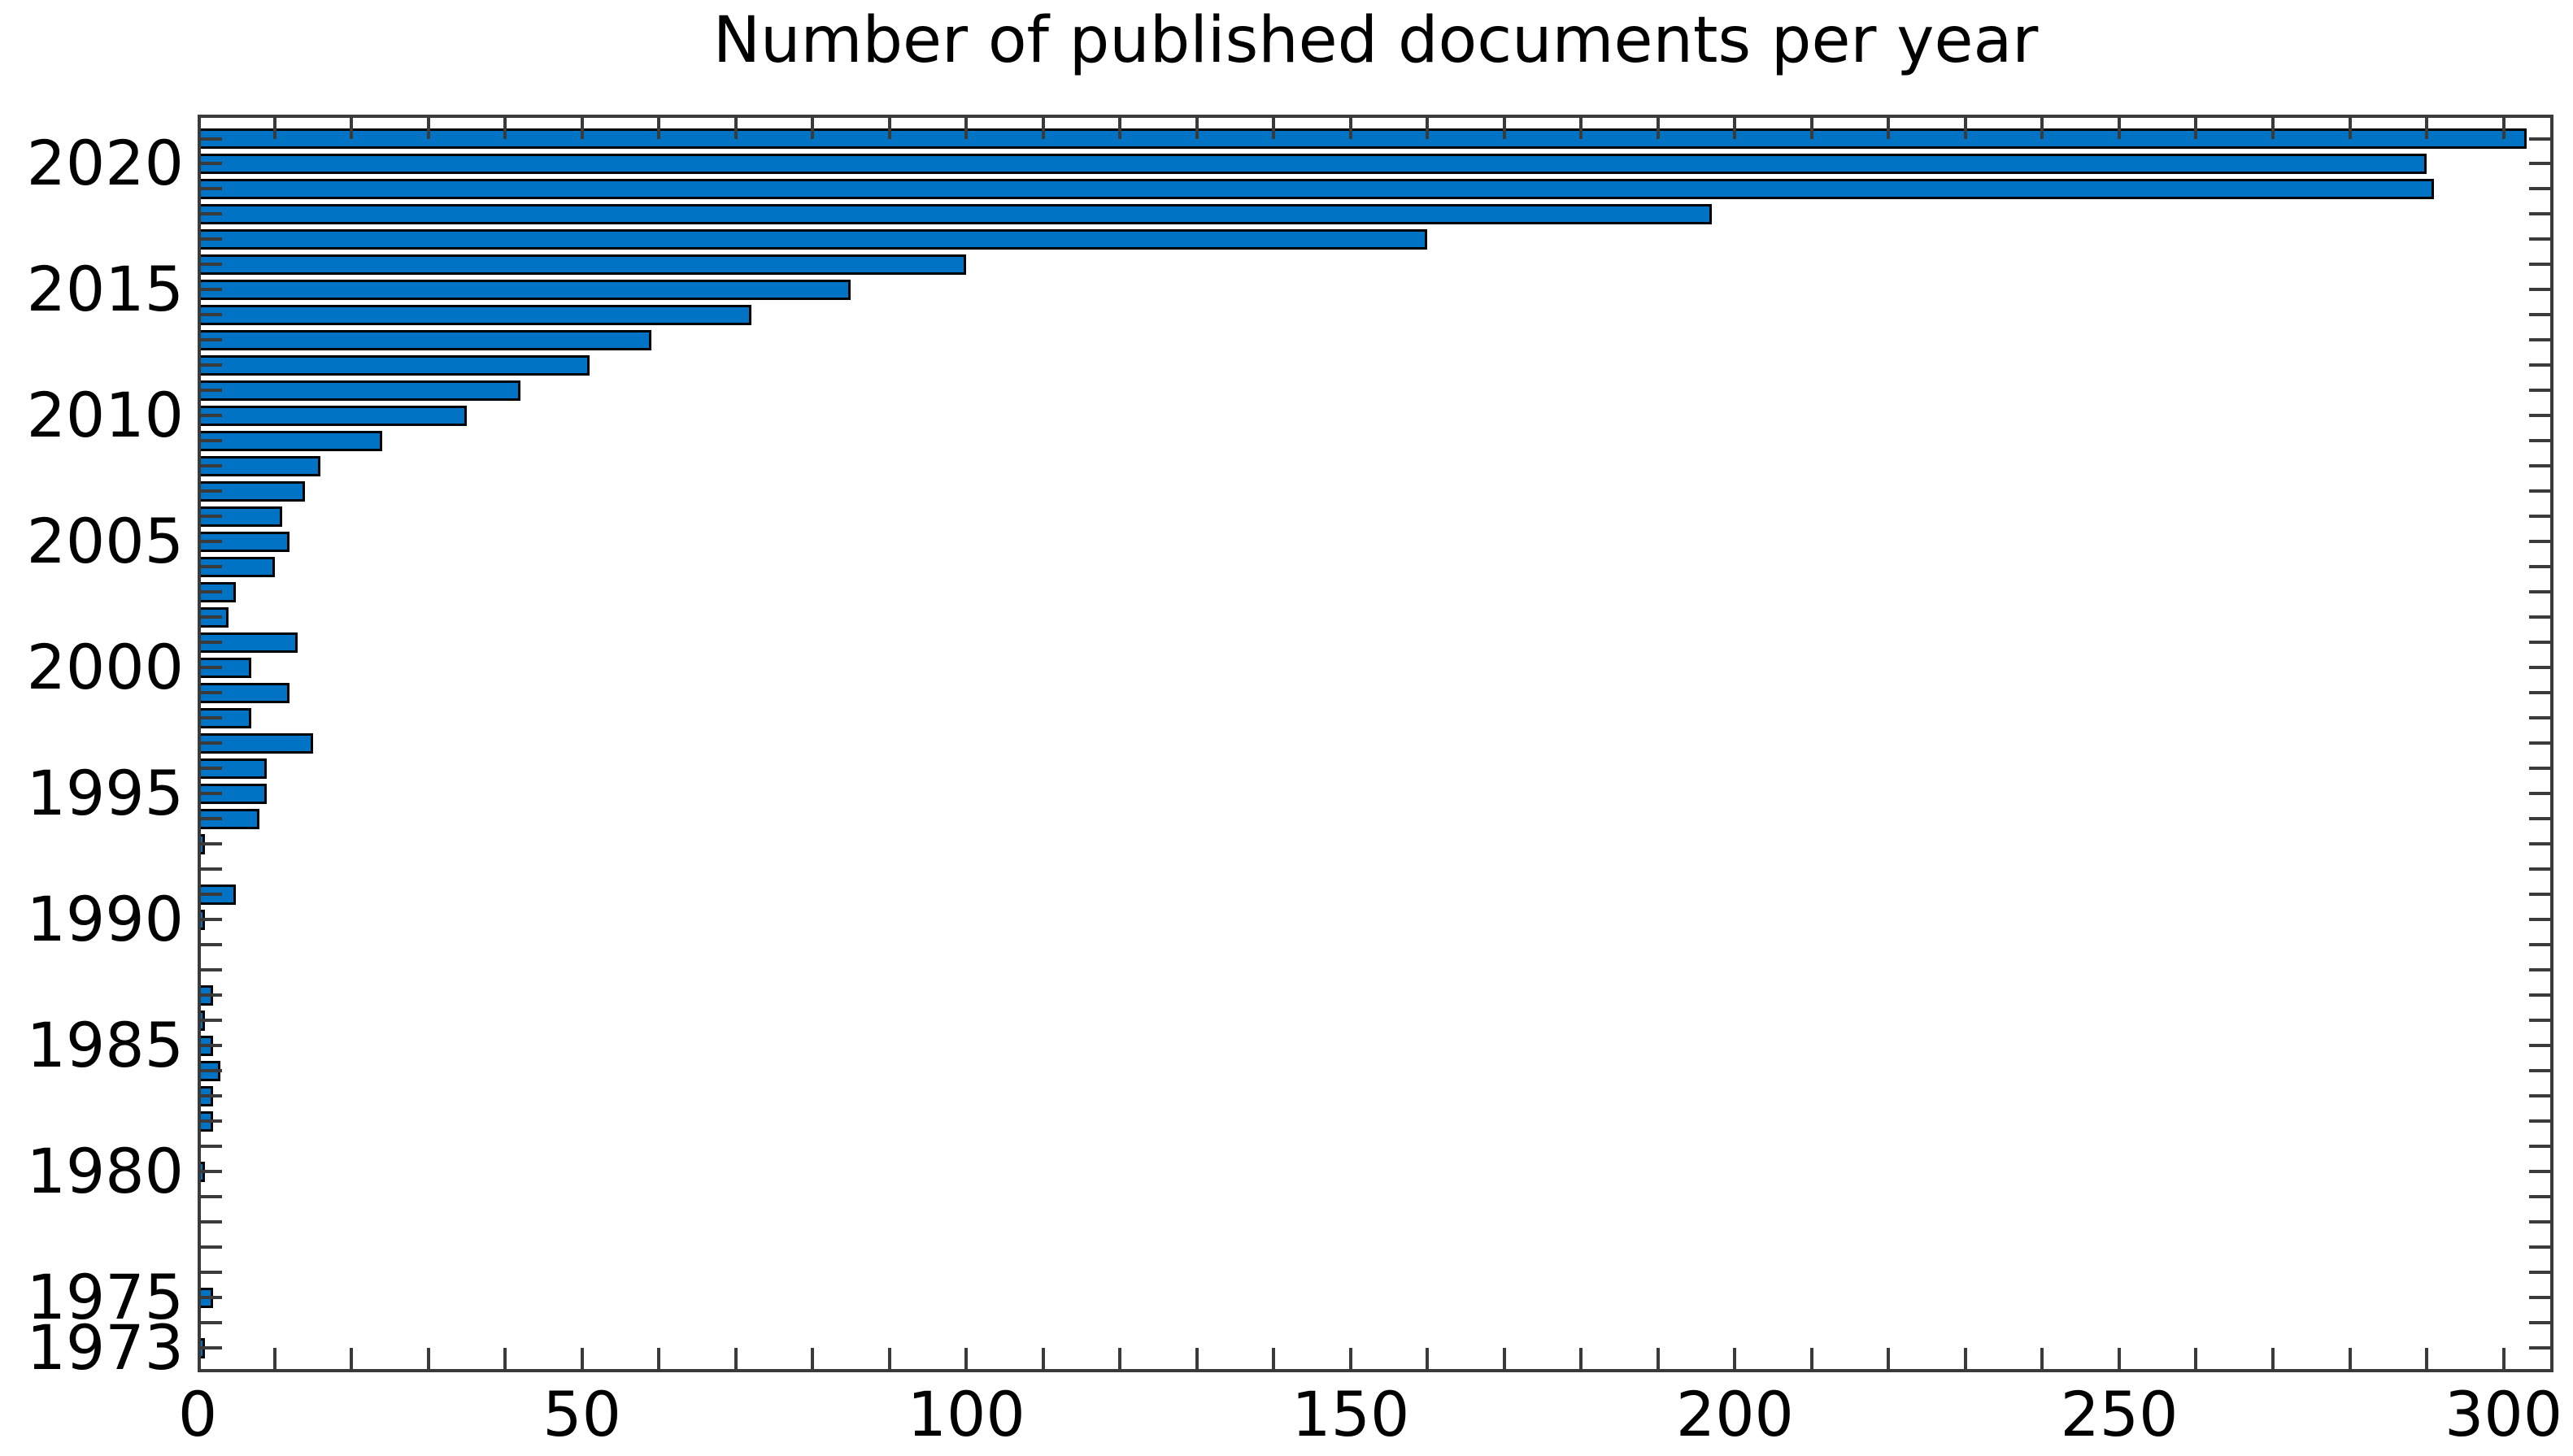 The height and width of the screenshot is (1456, 2573). I want to click on x-tick-label-150: 150, so click(1350, 1414).